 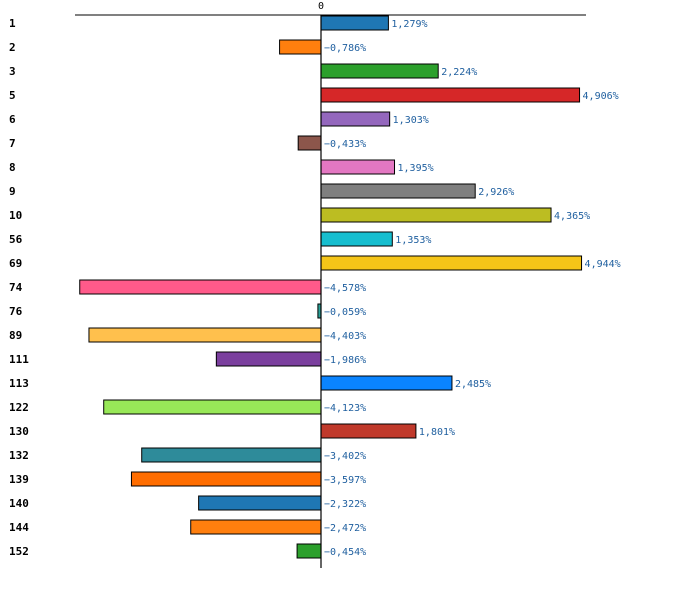 What do you see at coordinates (345, 552) in the screenshot?
I see `value-label: −0,454%` at bounding box center [345, 552].